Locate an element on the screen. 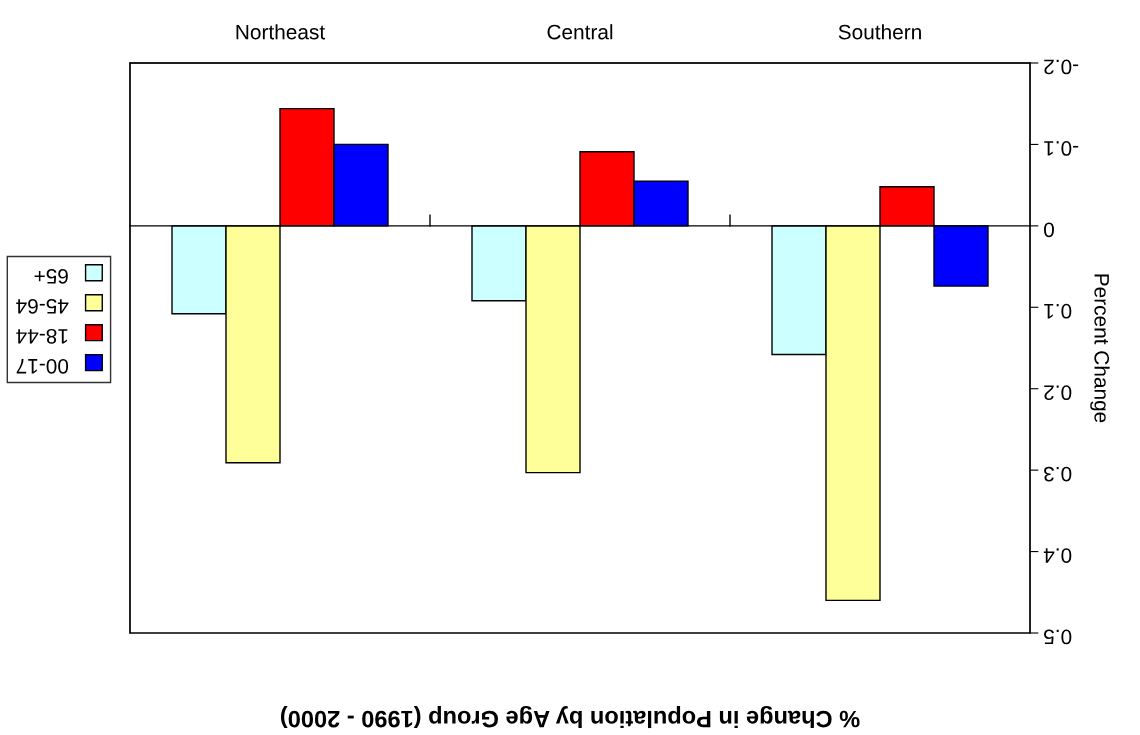 This screenshot has height=735, width=1140. x-tick-label: Central is located at coordinates (580, 32).